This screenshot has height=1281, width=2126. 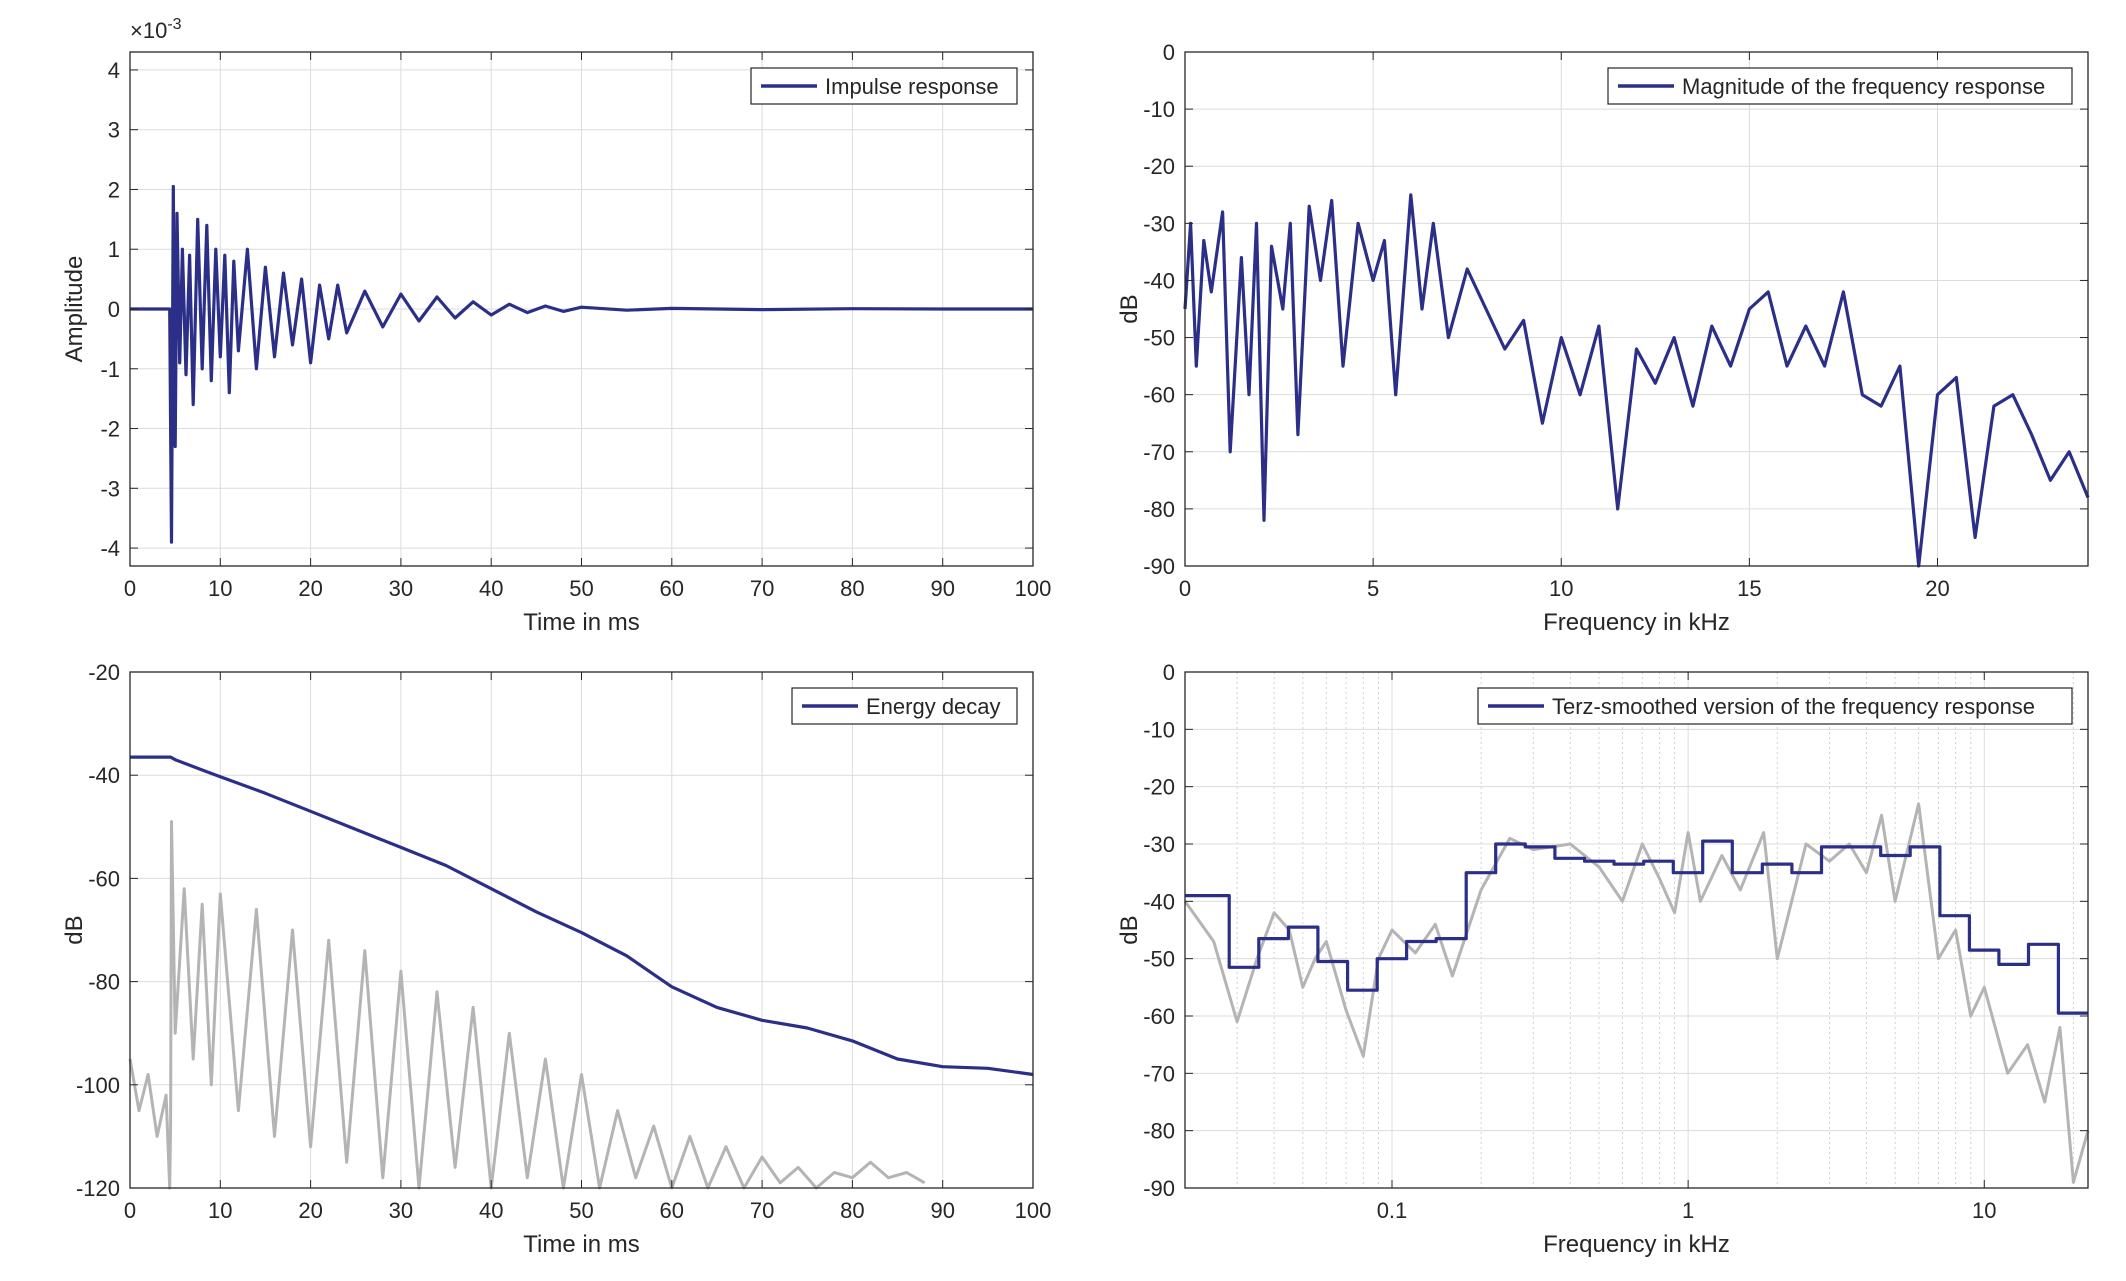 I want to click on y-axis-label: Amplitude, so click(x=74, y=309).